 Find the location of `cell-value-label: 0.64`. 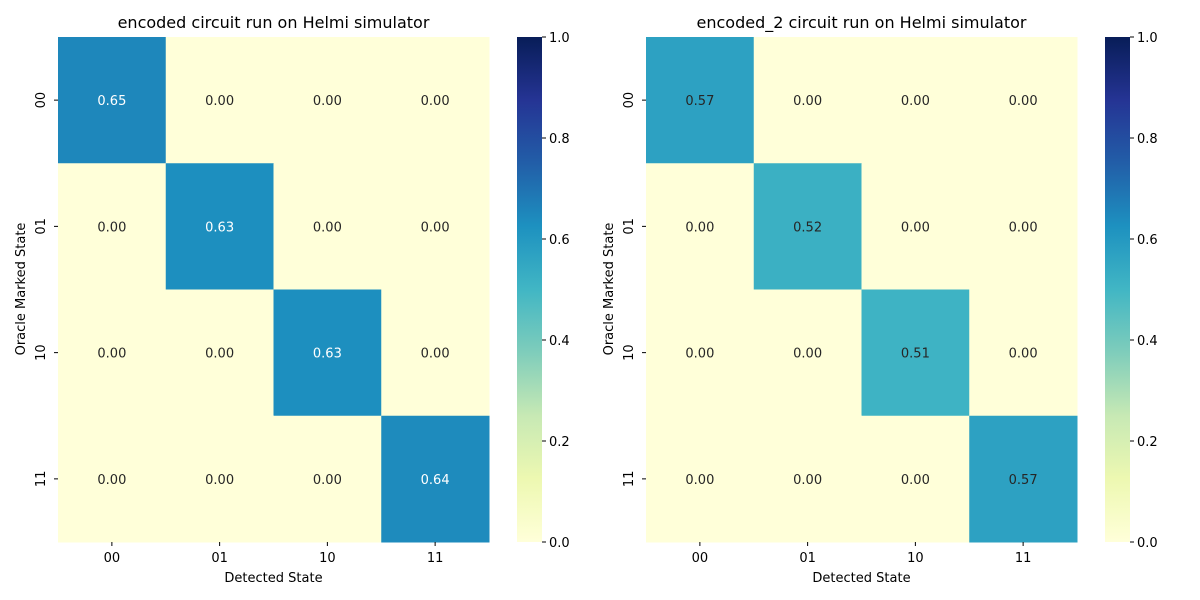

cell-value-label: 0.64 is located at coordinates (435, 480).